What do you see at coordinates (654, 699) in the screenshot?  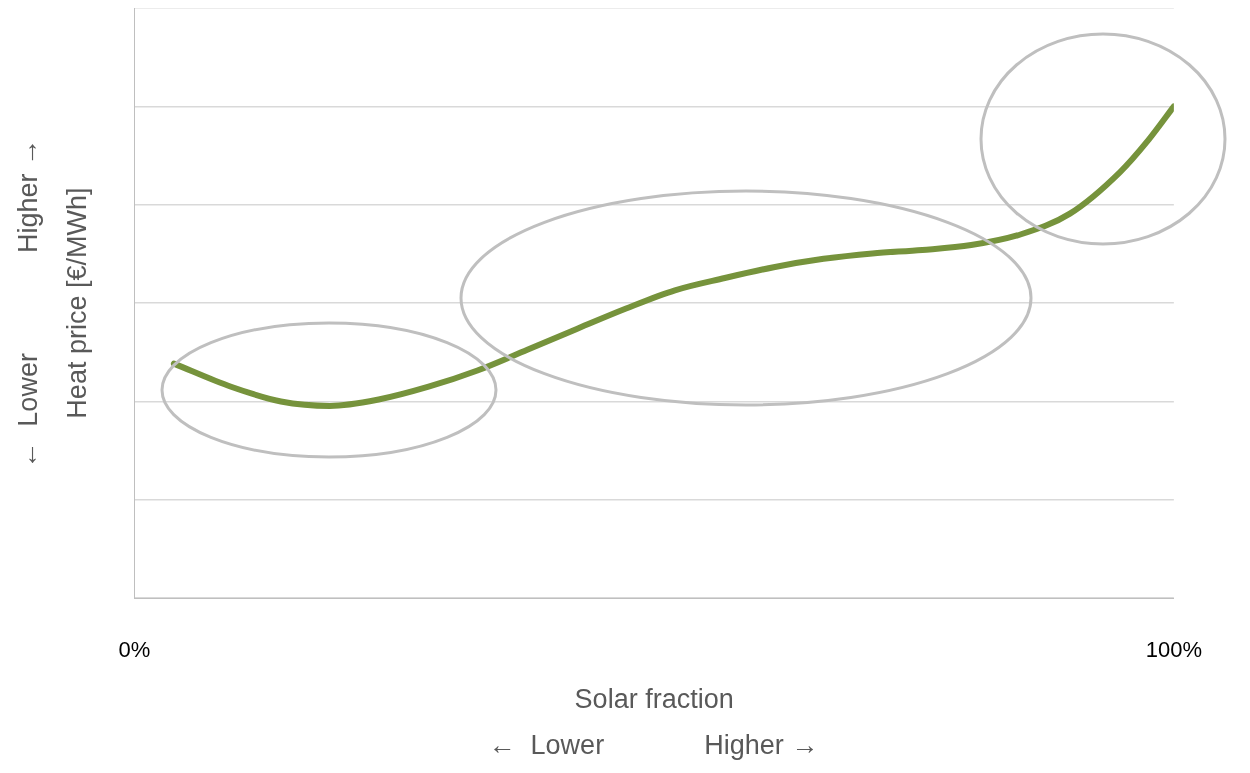 I see `x-axis-title: Solar fraction` at bounding box center [654, 699].